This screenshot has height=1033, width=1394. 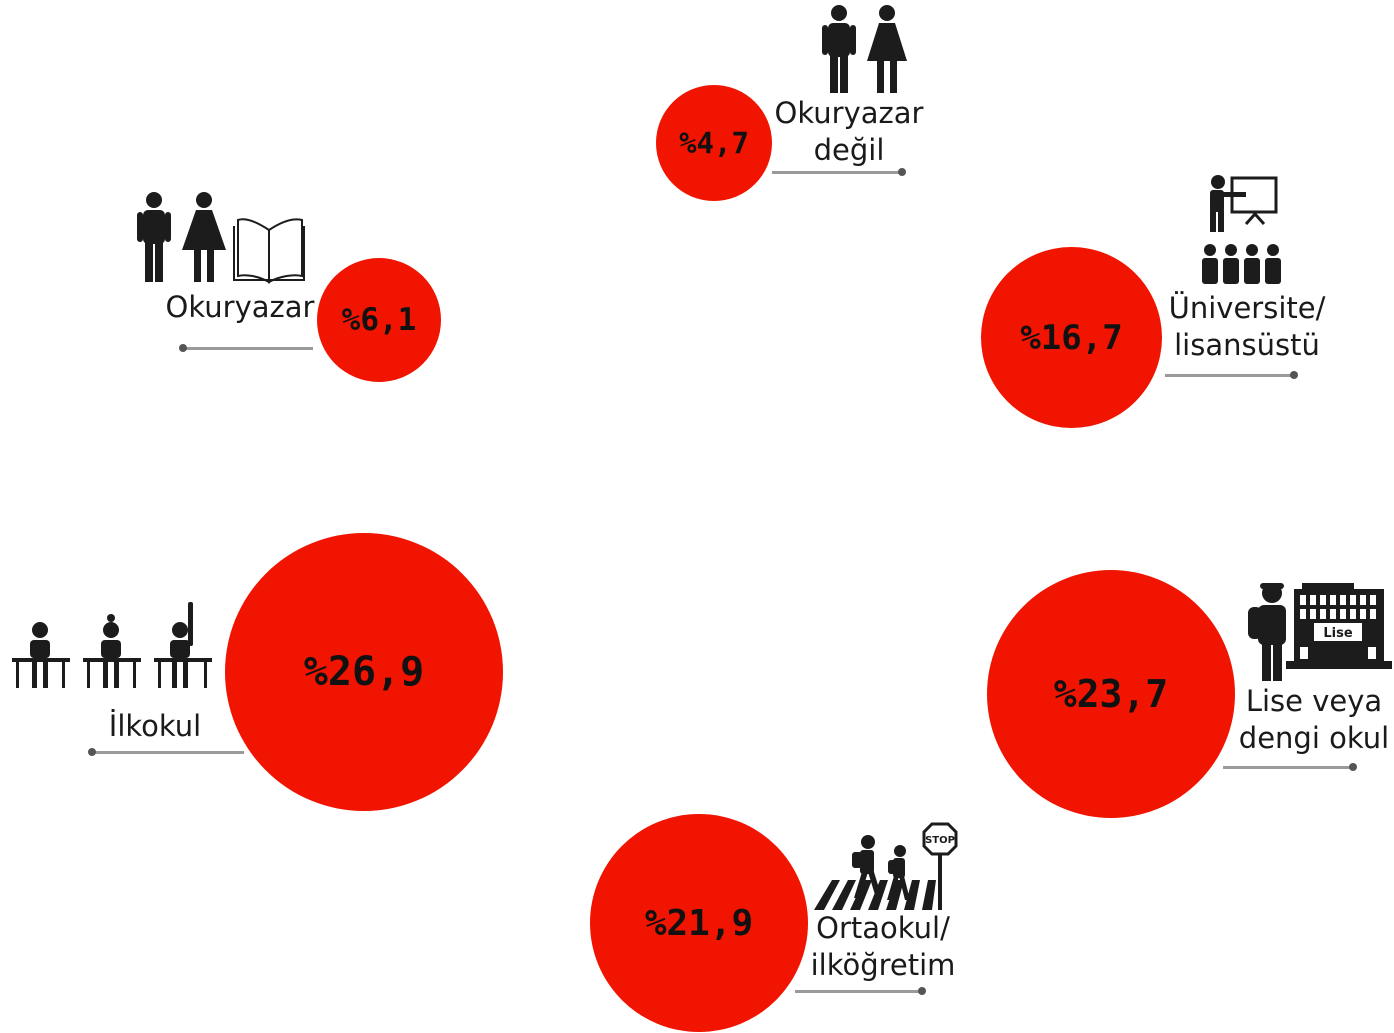 I want to click on value-label: %23,7, so click(x=1111, y=694).